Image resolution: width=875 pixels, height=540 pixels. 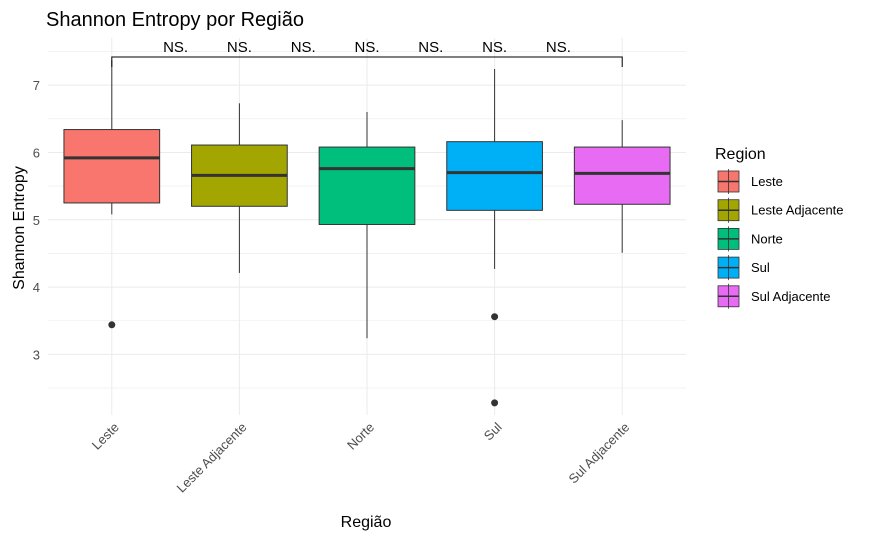 I want to click on box-sul, so click(x=494, y=237).